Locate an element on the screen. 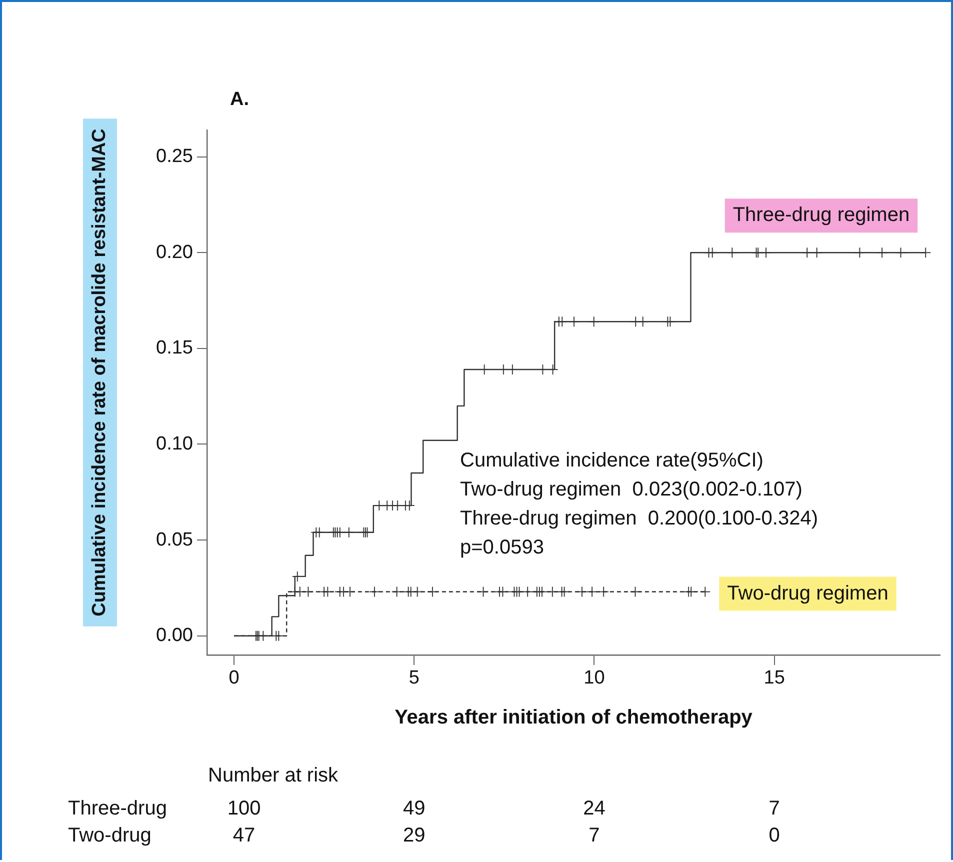 The image size is (953, 862). y-tick-label: 0.00 is located at coordinates (174, 635).